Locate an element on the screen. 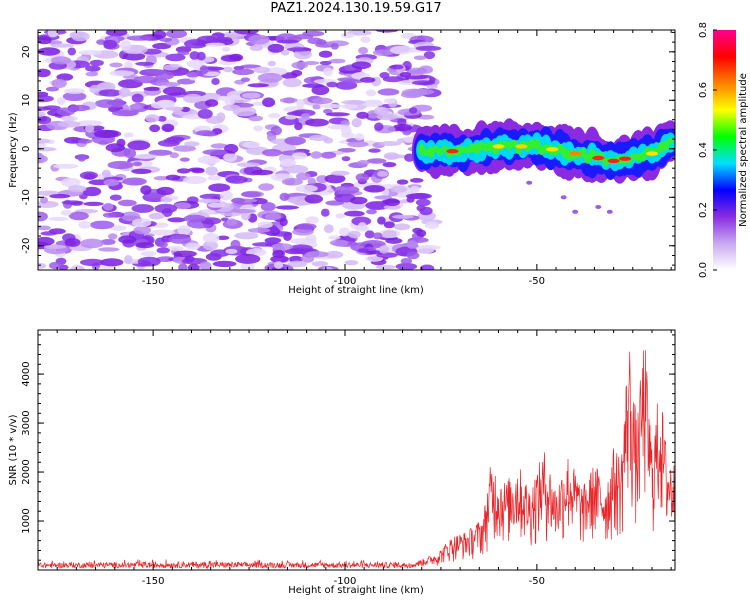 The height and width of the screenshot is (600, 750). spectrogram-ylabel: Frequency (Hz) is located at coordinates (13, 150).